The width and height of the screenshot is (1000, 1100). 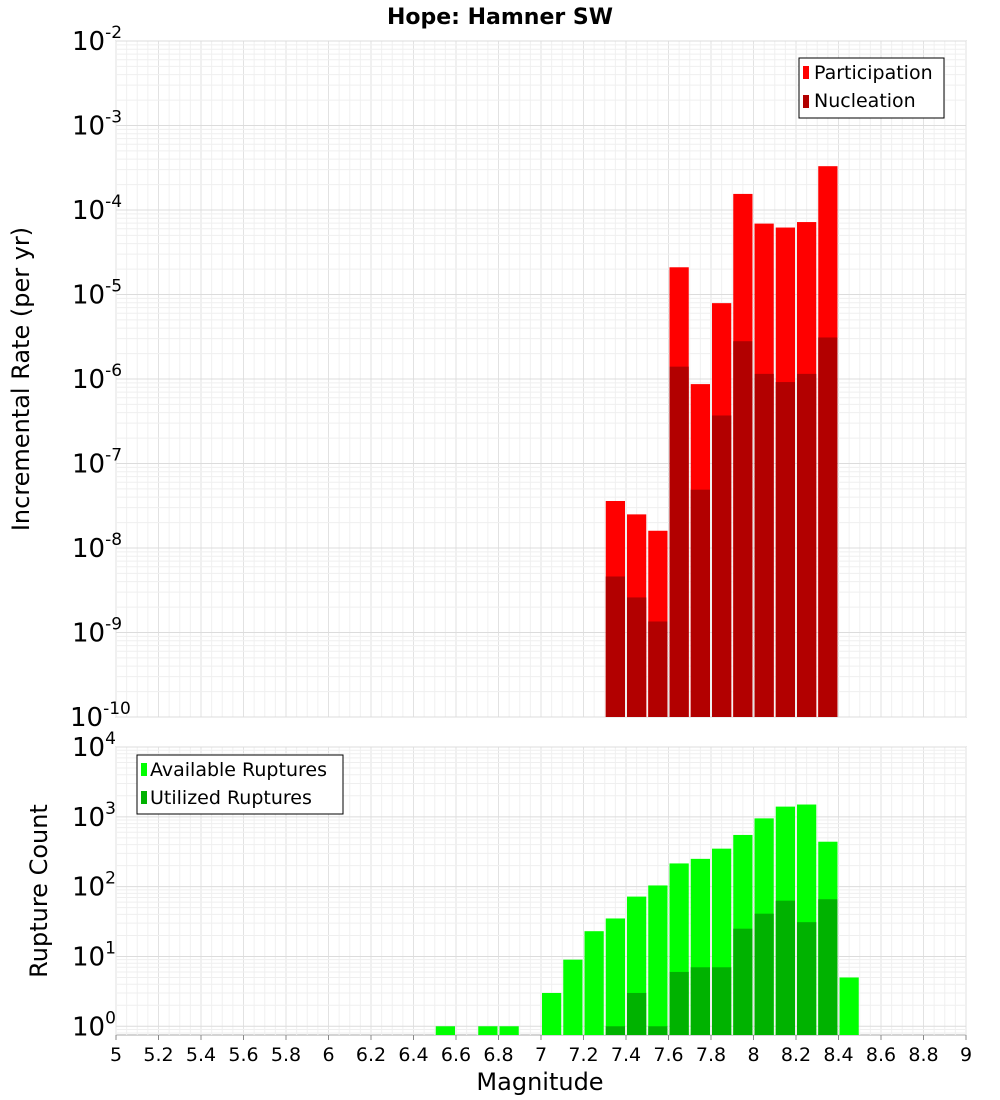 What do you see at coordinates (97, 125) in the screenshot?
I see `rate-y-tick-label: 10⁻³` at bounding box center [97, 125].